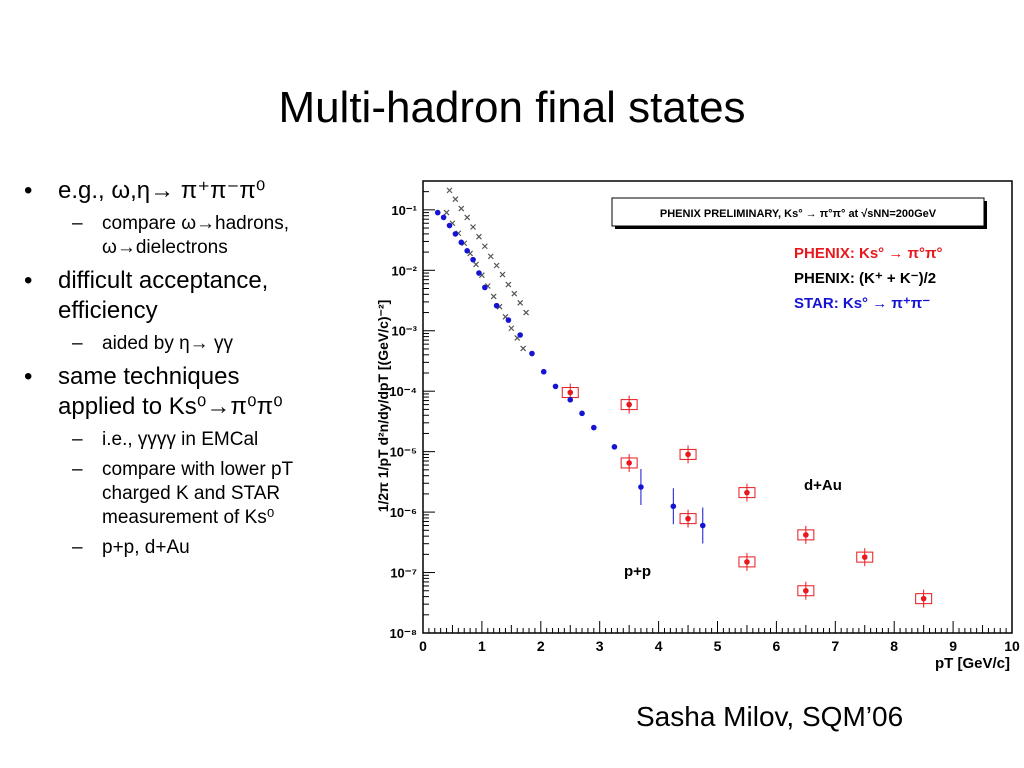 The height and width of the screenshot is (768, 1024). I want to click on sub-bullet-text: measurement of Ks⁰, so click(188, 517).